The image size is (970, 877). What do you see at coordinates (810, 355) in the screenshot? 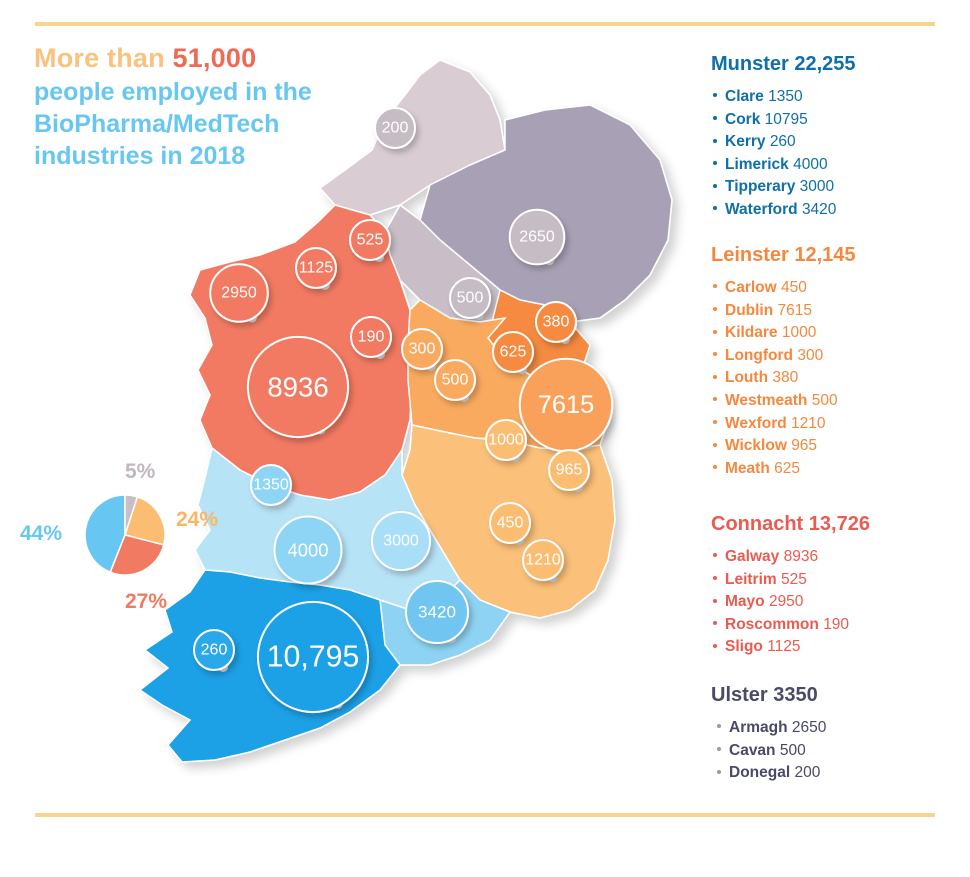
I see `county-value: 300` at bounding box center [810, 355].